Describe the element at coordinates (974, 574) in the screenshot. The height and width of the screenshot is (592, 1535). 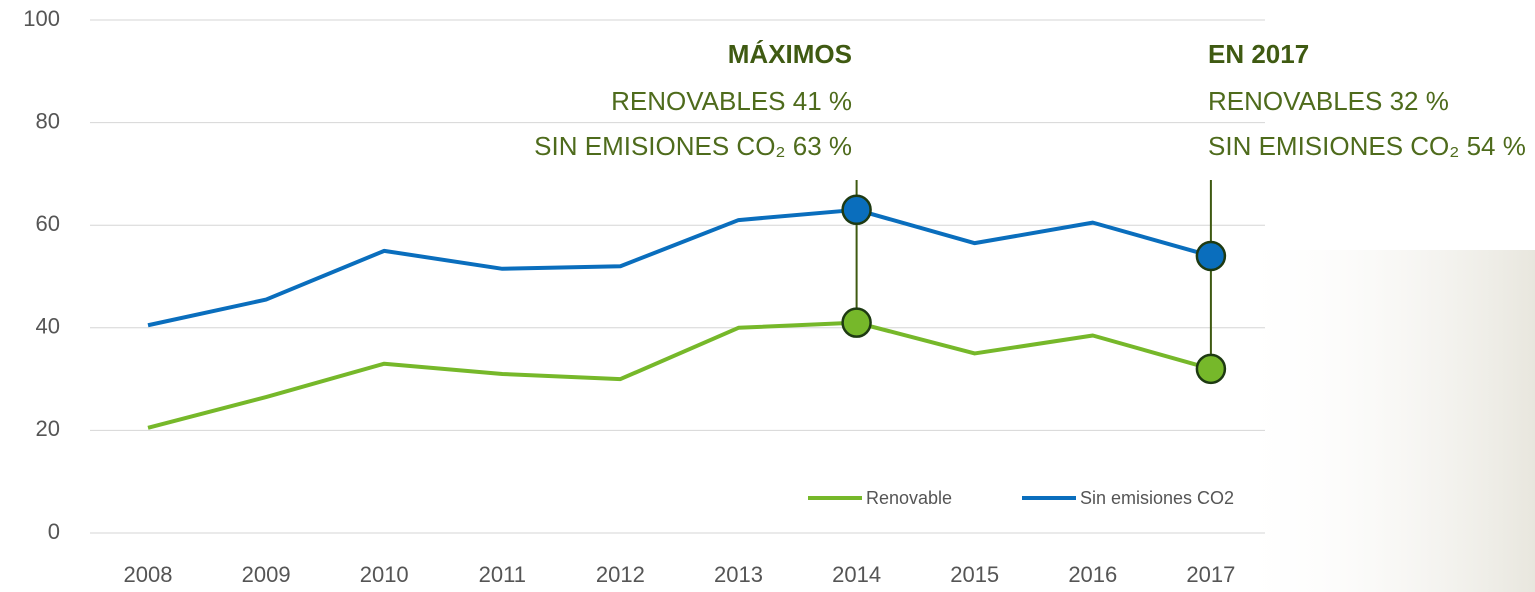
I see `x-tick-label: 2015` at that location.